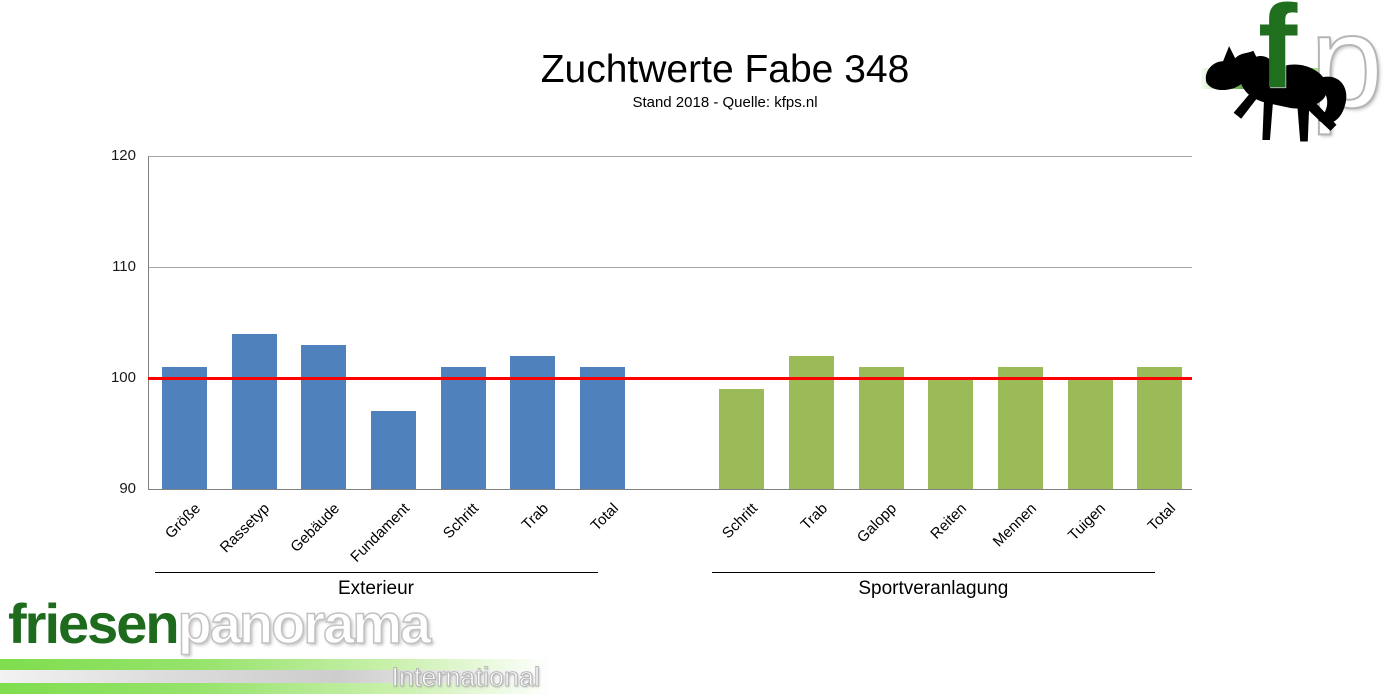 This screenshot has width=1400, height=700. What do you see at coordinates (123, 155) in the screenshot?
I see `y-tick-label: 120` at bounding box center [123, 155].